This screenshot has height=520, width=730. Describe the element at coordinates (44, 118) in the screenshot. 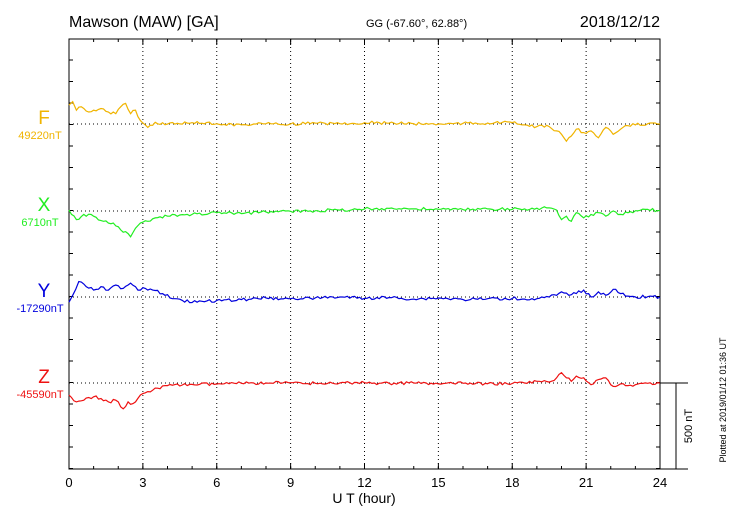

I see `series-name-f: F` at that location.